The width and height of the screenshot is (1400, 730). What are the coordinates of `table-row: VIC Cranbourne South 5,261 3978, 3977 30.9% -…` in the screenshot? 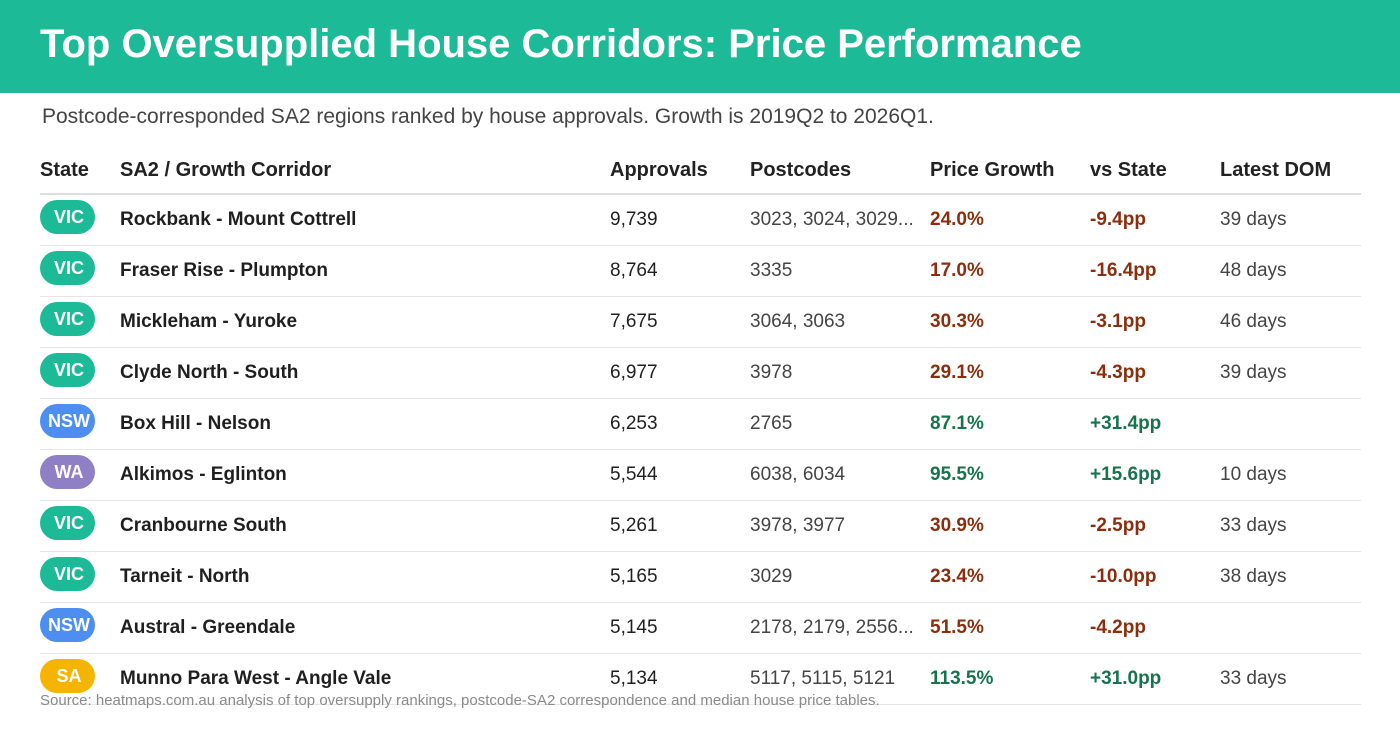 It's located at (700, 526).